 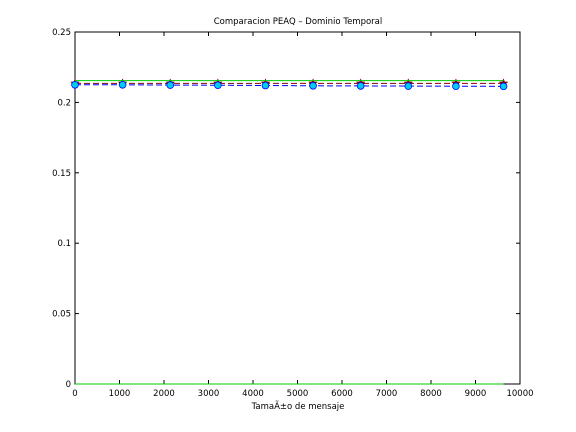 What do you see at coordinates (253, 394) in the screenshot?
I see `x-tick-label: 4000` at bounding box center [253, 394].